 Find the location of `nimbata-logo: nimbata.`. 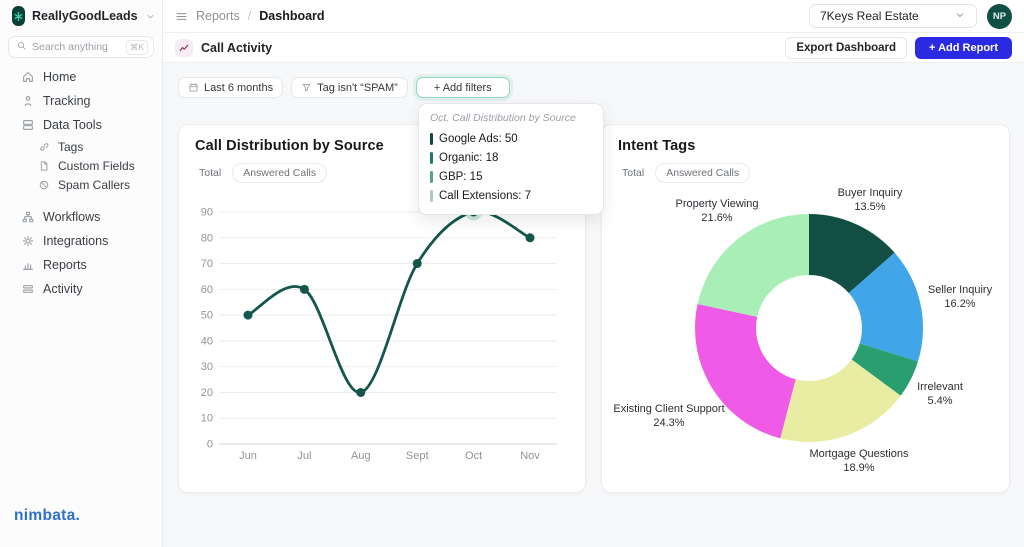

nimbata-logo: nimbata. is located at coordinates (47, 515).